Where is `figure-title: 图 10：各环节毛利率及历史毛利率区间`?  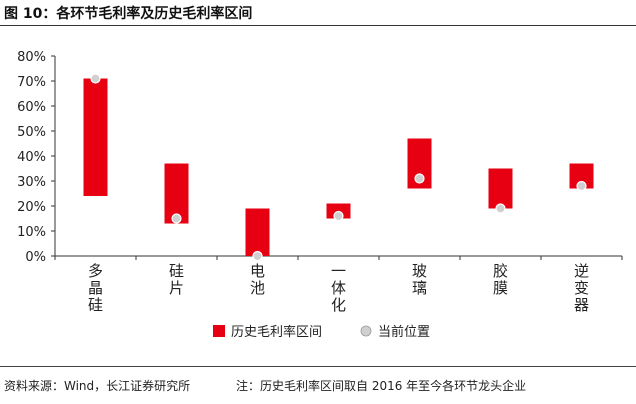 figure-title: 图 10：各环节毛利率及历史毛利率区间 is located at coordinates (128, 14).